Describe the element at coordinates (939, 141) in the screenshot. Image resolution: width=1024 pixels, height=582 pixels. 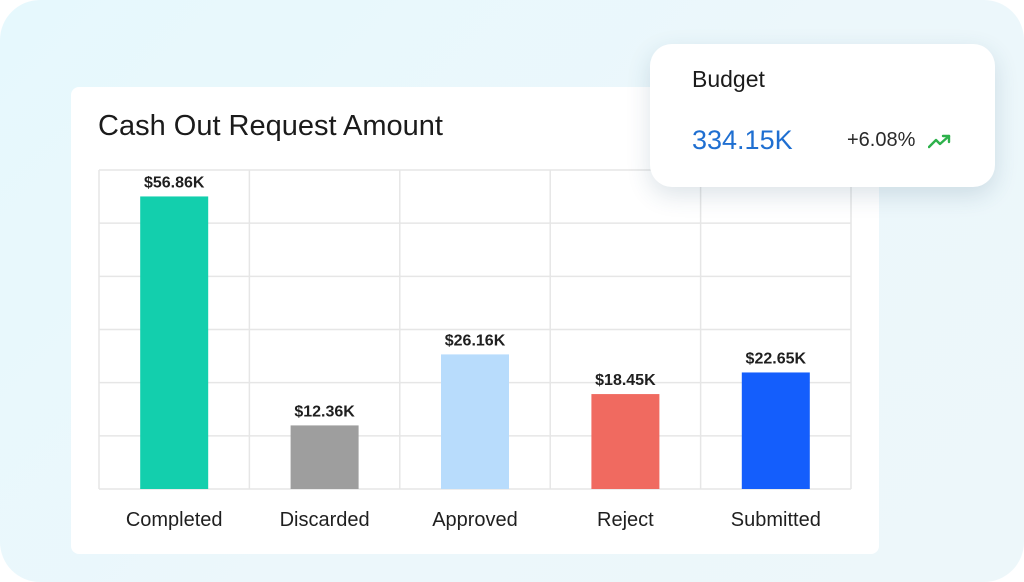
I see `trending-up-icon` at that location.